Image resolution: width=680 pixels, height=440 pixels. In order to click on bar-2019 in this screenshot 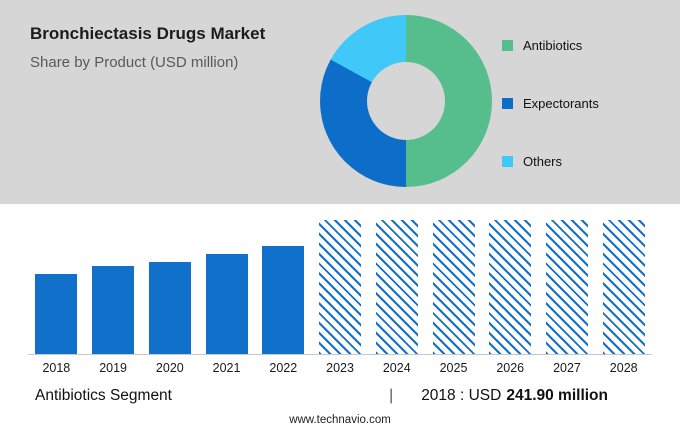, I will do `click(113, 310)`.